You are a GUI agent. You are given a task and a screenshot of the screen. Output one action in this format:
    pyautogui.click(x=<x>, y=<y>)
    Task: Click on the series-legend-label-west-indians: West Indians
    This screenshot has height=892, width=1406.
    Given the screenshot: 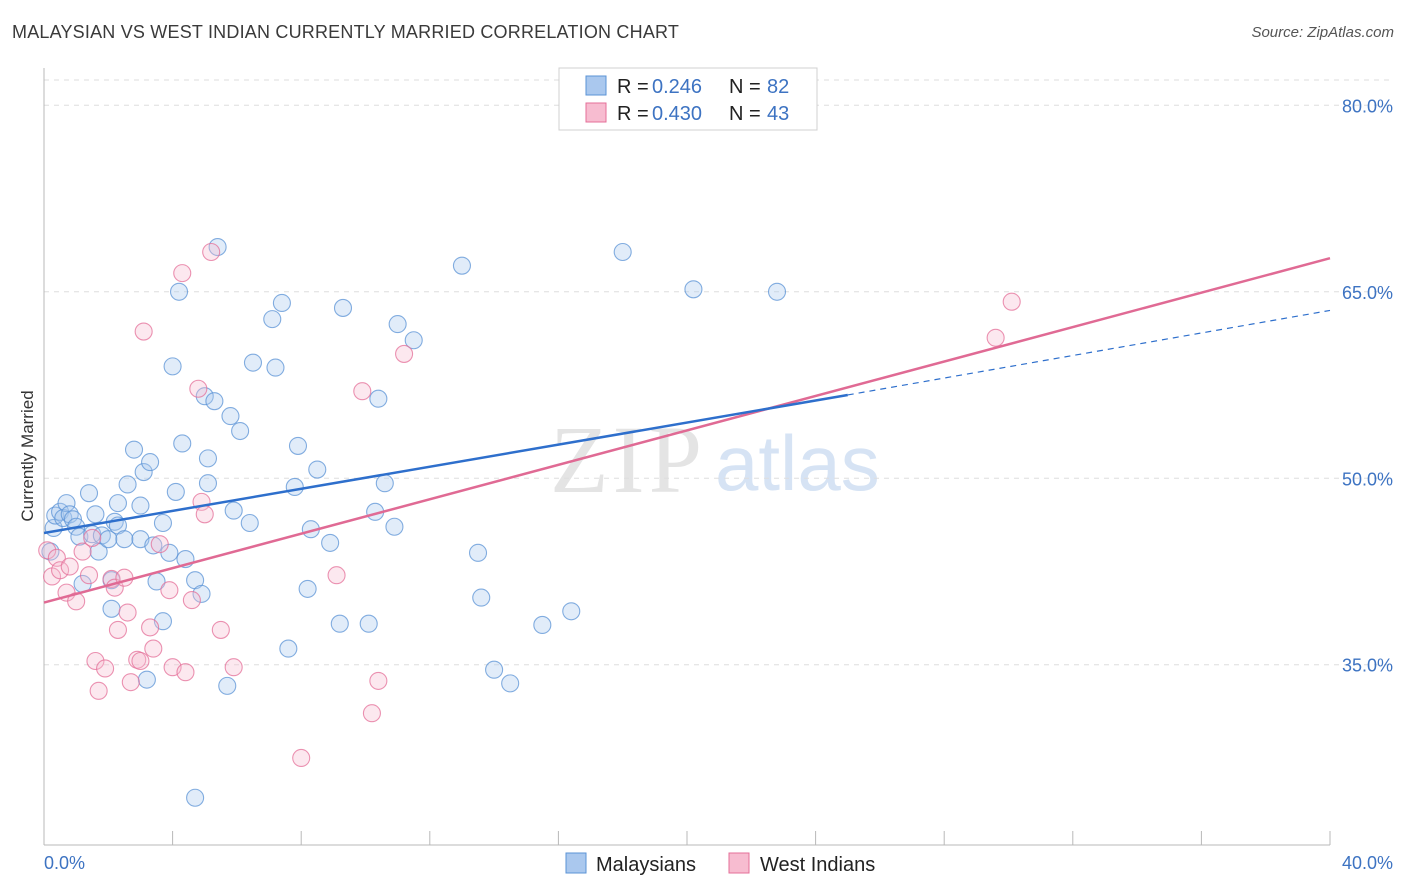 What is the action you would take?
    pyautogui.click(x=817, y=865)
    